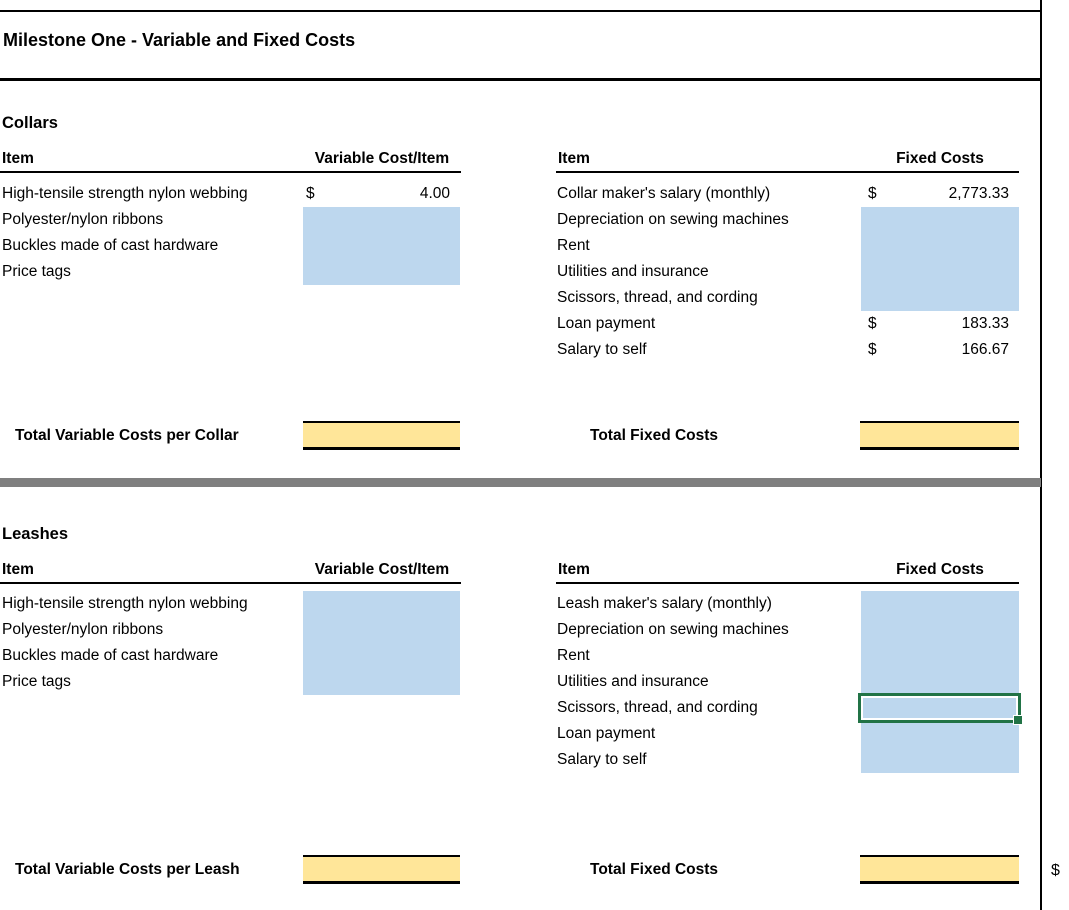 The image size is (1069, 910). What do you see at coordinates (520, 11) in the screenshot?
I see `top-border-line` at bounding box center [520, 11].